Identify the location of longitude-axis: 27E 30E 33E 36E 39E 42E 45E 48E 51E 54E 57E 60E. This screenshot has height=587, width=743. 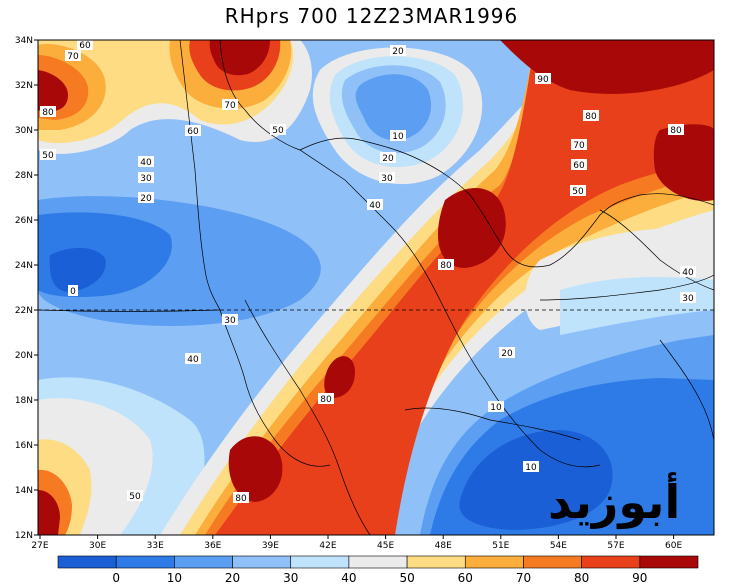
(356, 543).